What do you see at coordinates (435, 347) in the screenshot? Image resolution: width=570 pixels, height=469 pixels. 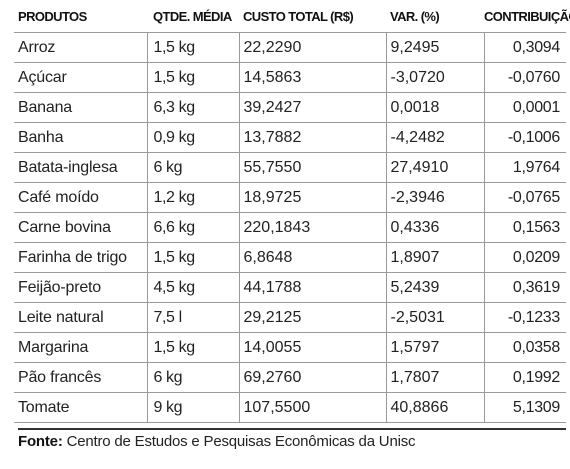 I see `cell-variacao: 1,5797` at bounding box center [435, 347].